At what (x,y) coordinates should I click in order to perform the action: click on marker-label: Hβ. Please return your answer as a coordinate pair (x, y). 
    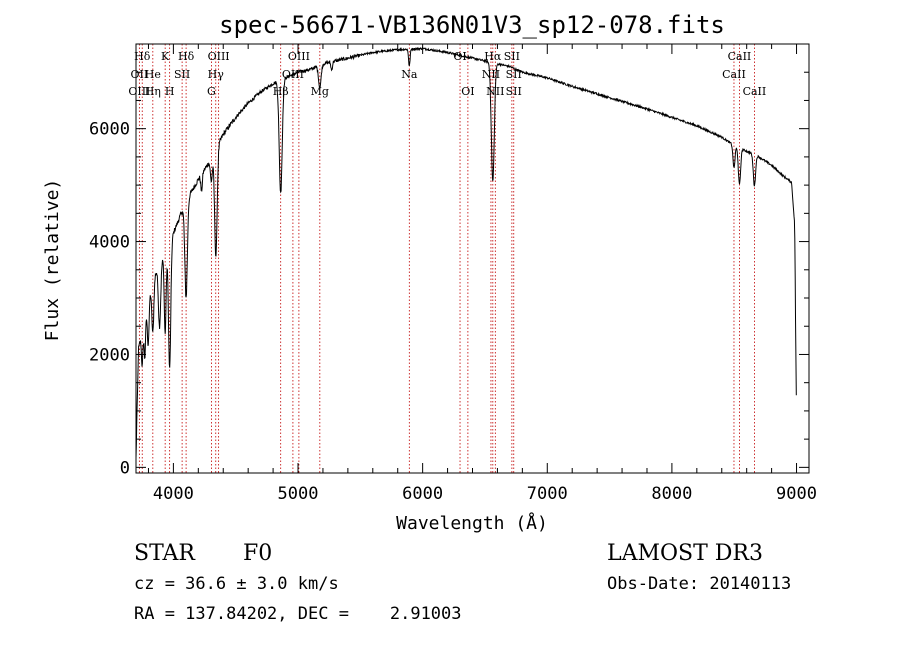
    Looking at the image, I should click on (281, 91).